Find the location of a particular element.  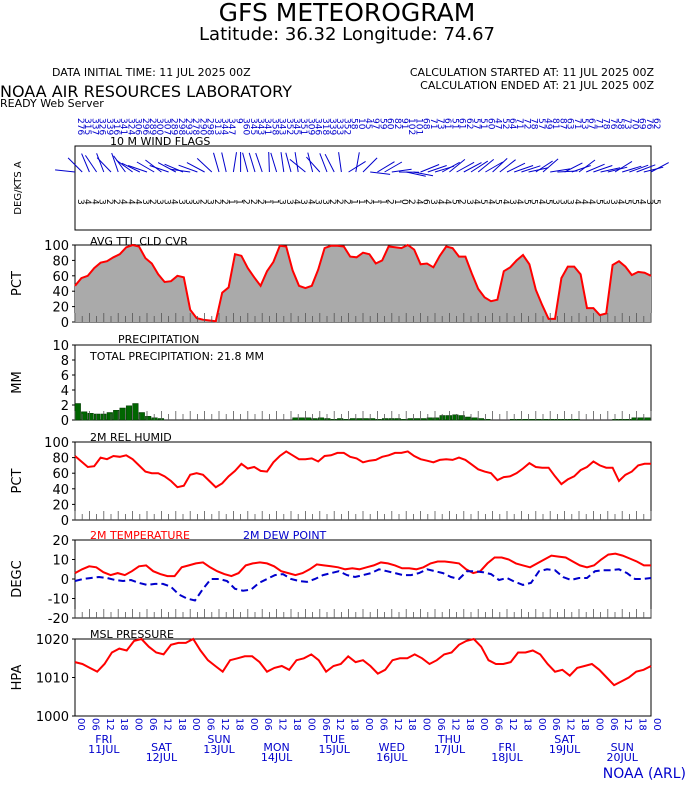

wind-direction-label: 318 is located at coordinates (325, 126).